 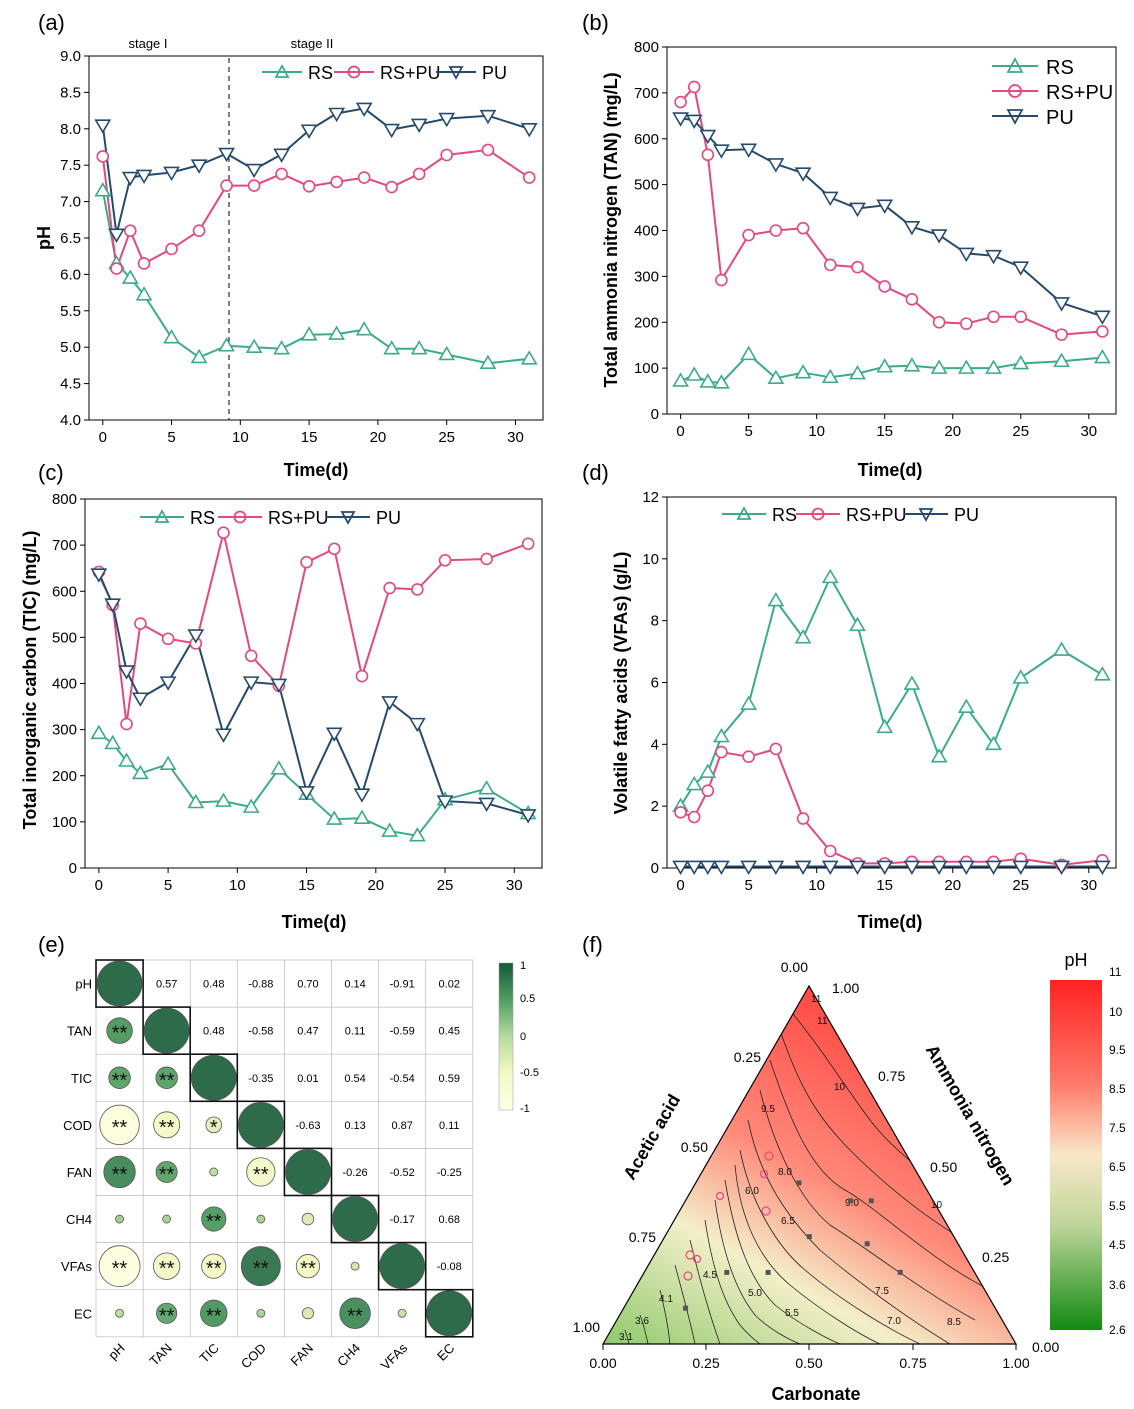 What do you see at coordinates (313, 628) in the screenshot?
I see `panel-c-markers-rspu` at bounding box center [313, 628].